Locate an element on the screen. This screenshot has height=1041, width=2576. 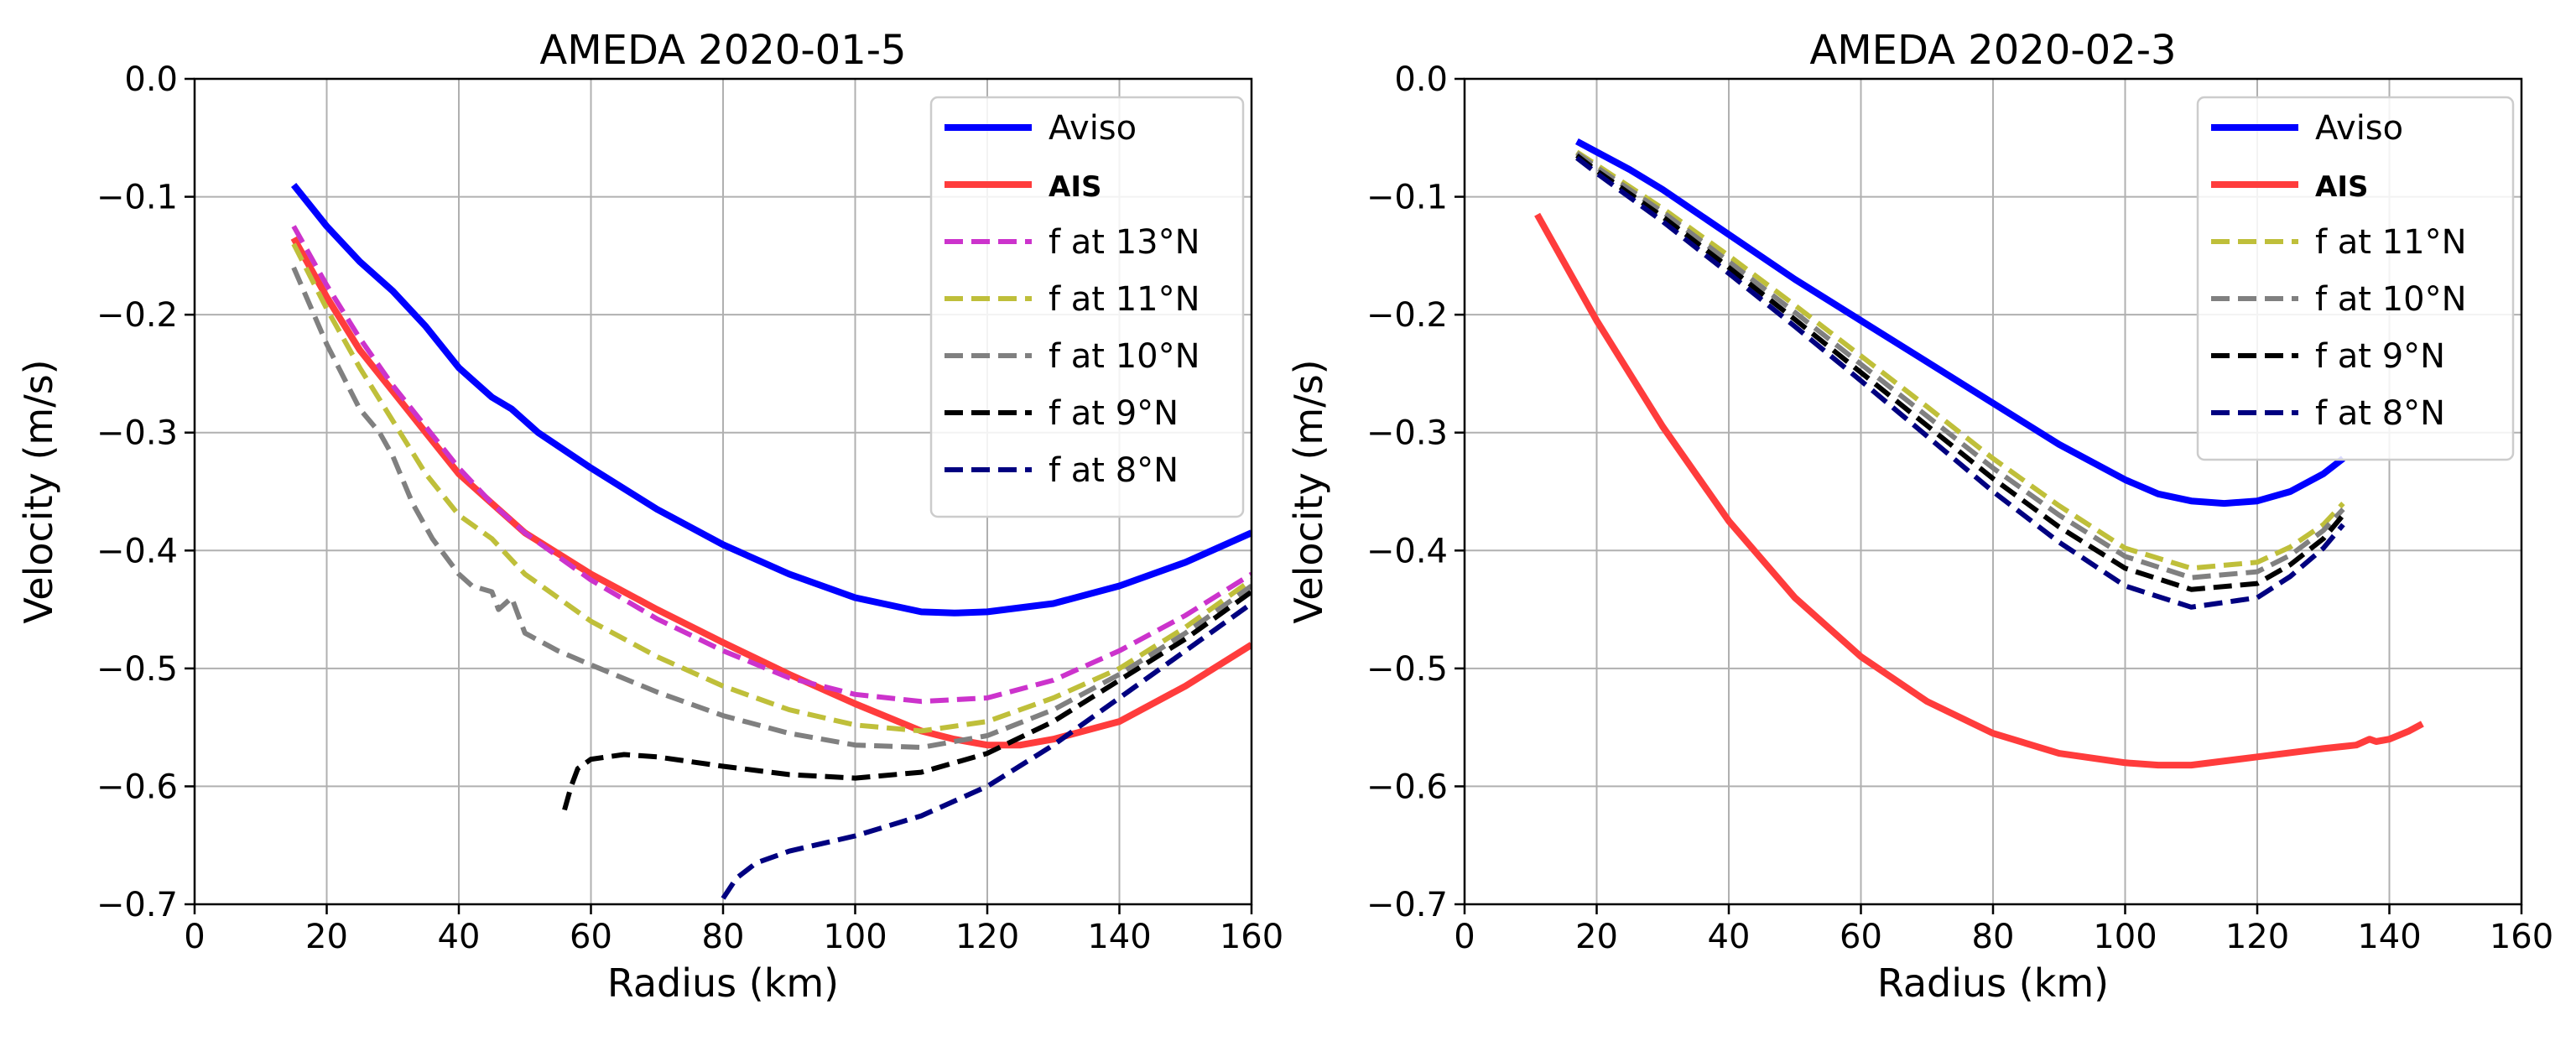
legend-label: f at 13°N is located at coordinates (1124, 242).